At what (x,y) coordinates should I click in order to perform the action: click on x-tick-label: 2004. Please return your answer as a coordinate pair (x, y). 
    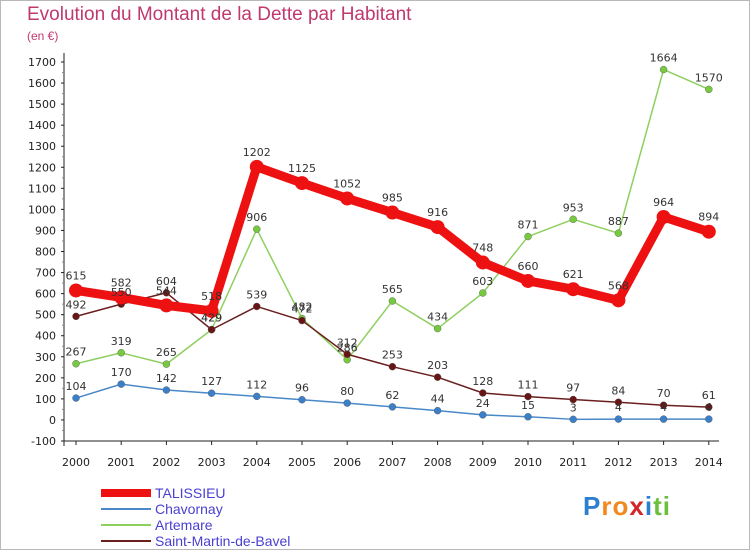
    Looking at the image, I should click on (257, 462).